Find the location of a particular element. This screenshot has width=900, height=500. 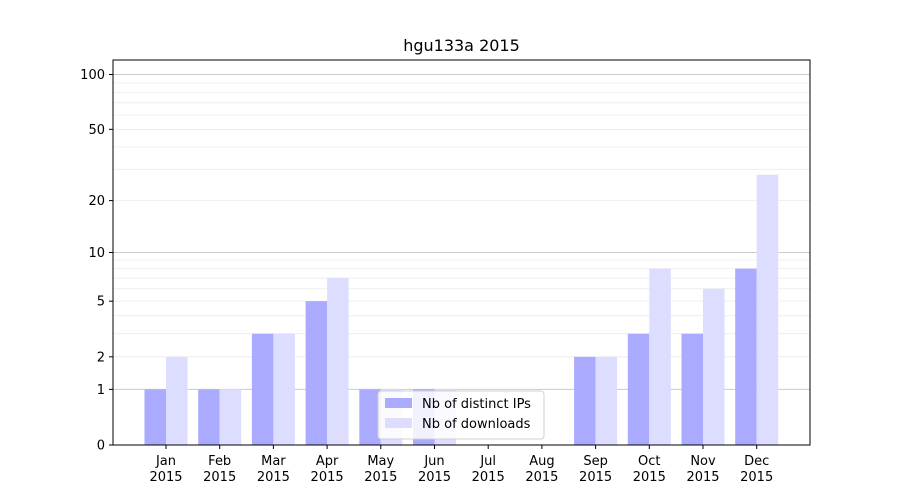

y-tick-label: 2 is located at coordinates (101, 357).